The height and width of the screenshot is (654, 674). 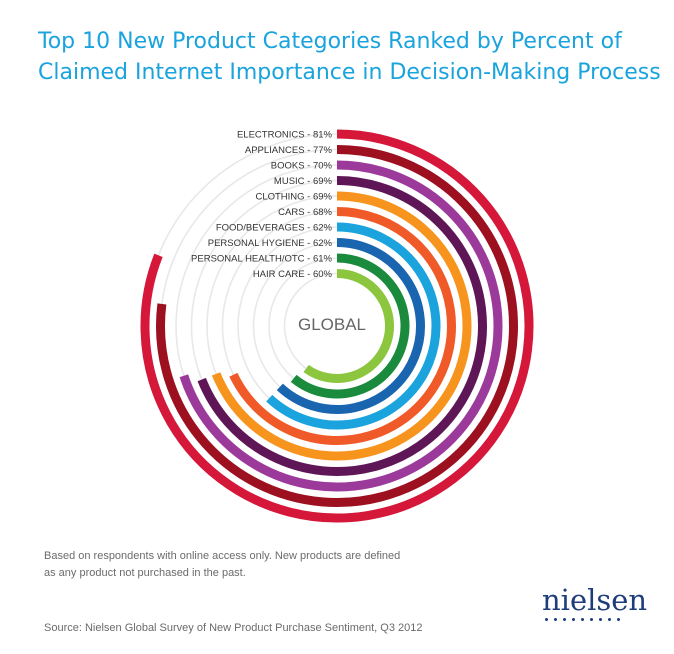 What do you see at coordinates (592, 619) in the screenshot?
I see `logo-dots` at bounding box center [592, 619].